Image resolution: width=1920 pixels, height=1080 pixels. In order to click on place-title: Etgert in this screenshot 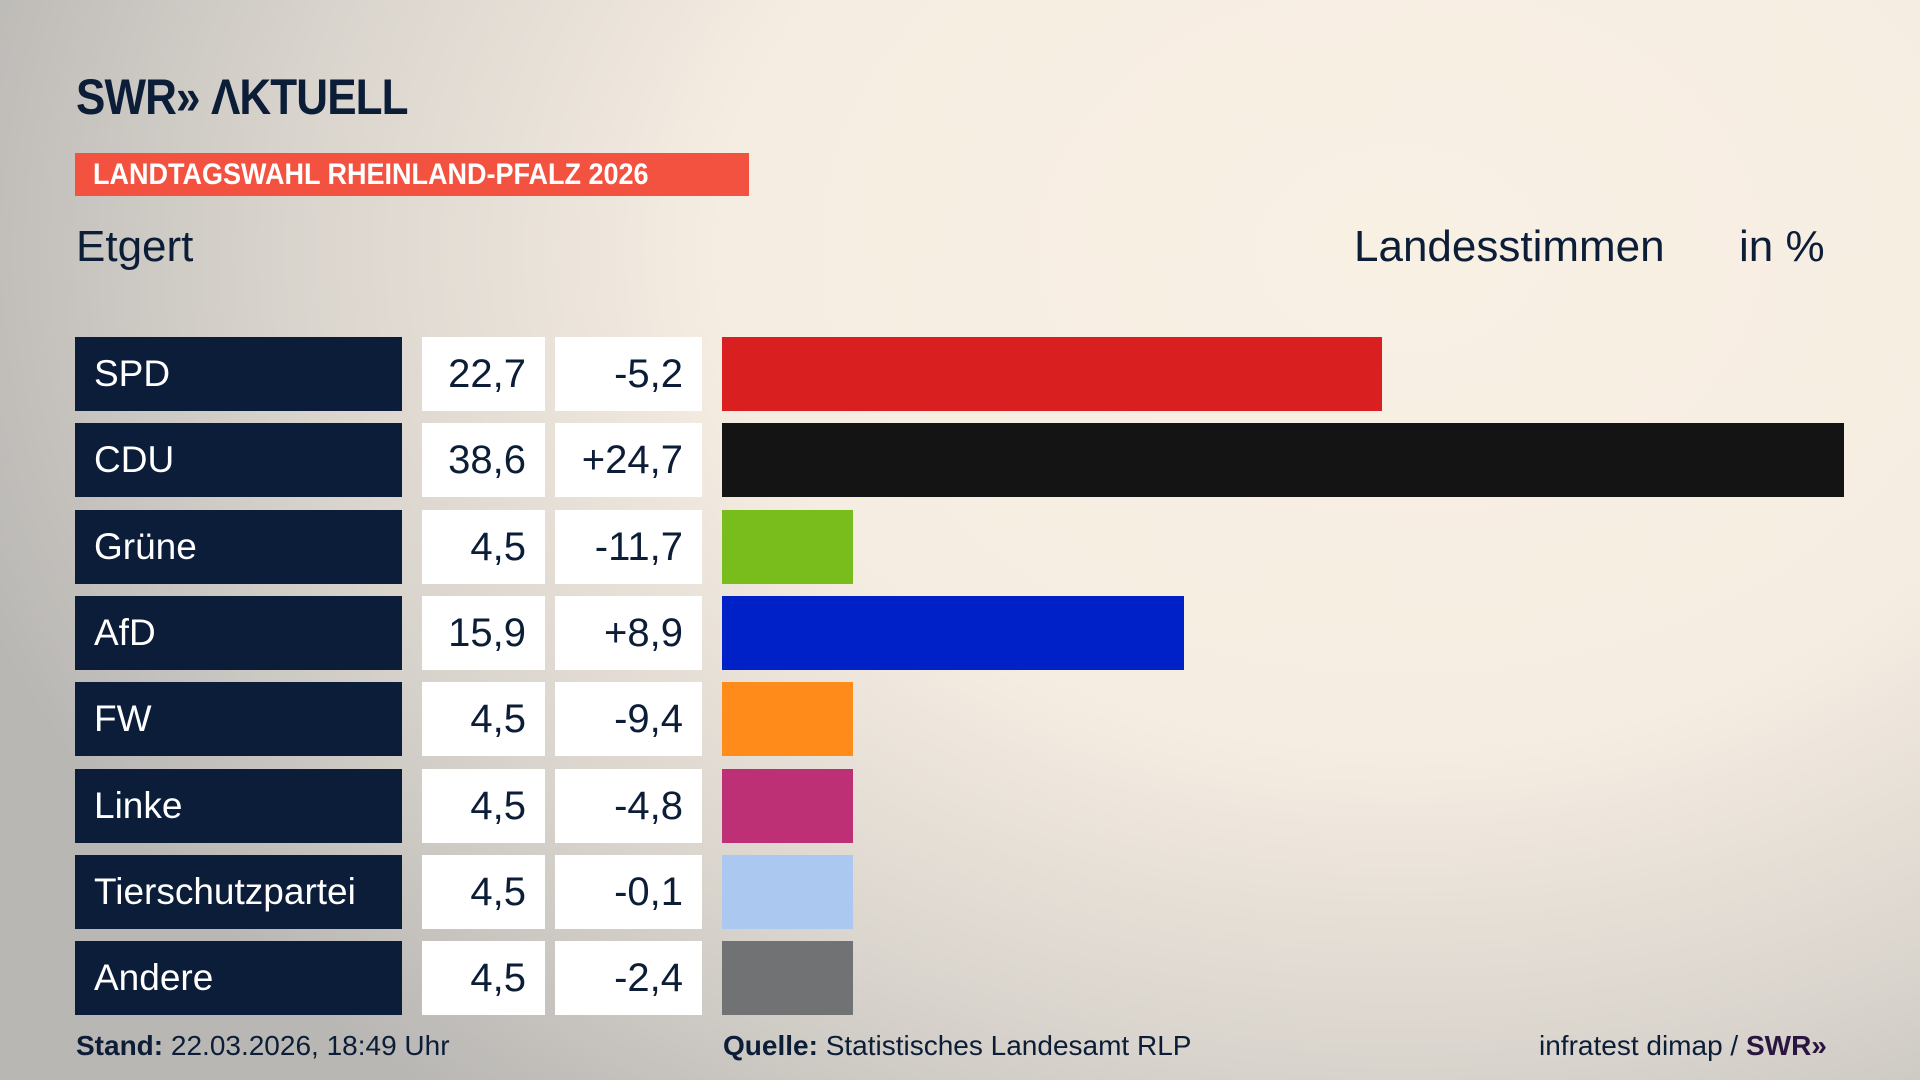, I will do `click(135, 246)`.